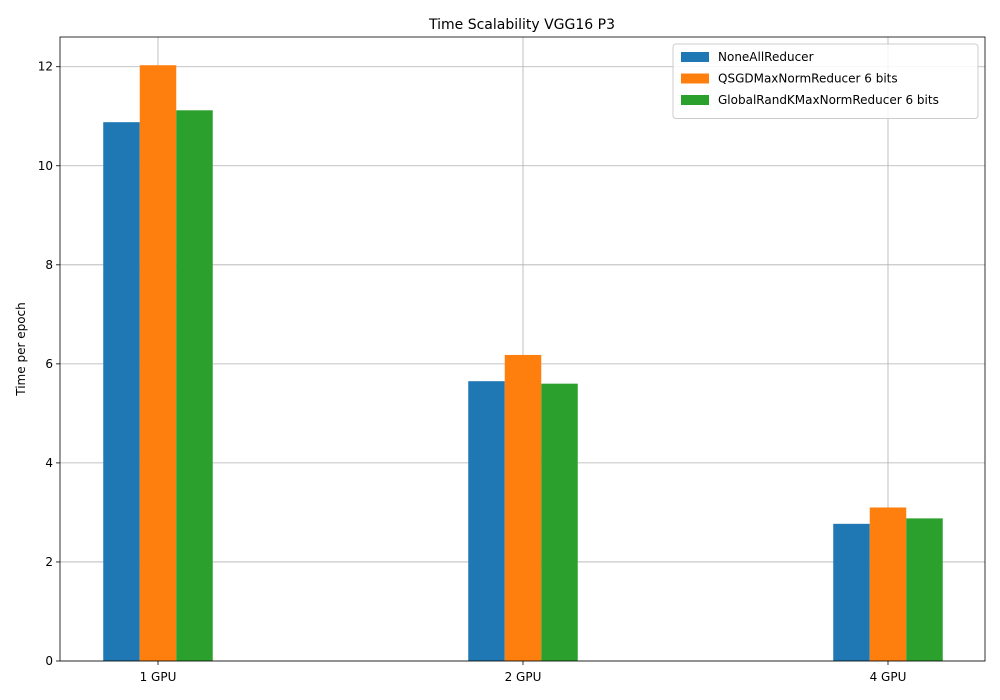 Image resolution: width=1000 pixels, height=700 pixels. What do you see at coordinates (888, 677) in the screenshot?
I see `x-tick-label: 4 GPU` at bounding box center [888, 677].